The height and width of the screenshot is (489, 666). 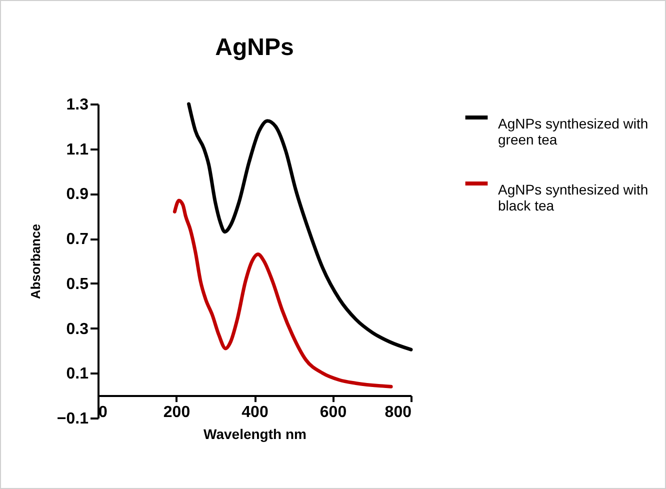 What do you see at coordinates (176, 413) in the screenshot?
I see `x-tick-label: 200` at bounding box center [176, 413].